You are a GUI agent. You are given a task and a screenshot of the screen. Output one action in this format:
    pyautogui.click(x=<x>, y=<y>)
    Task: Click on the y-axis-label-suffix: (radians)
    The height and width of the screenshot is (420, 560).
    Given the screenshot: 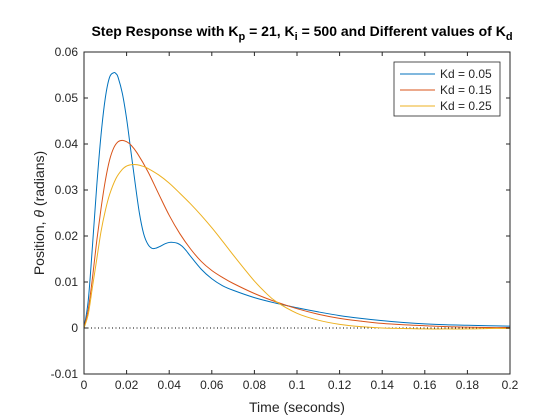 What is the action you would take?
    pyautogui.click(x=39, y=180)
    